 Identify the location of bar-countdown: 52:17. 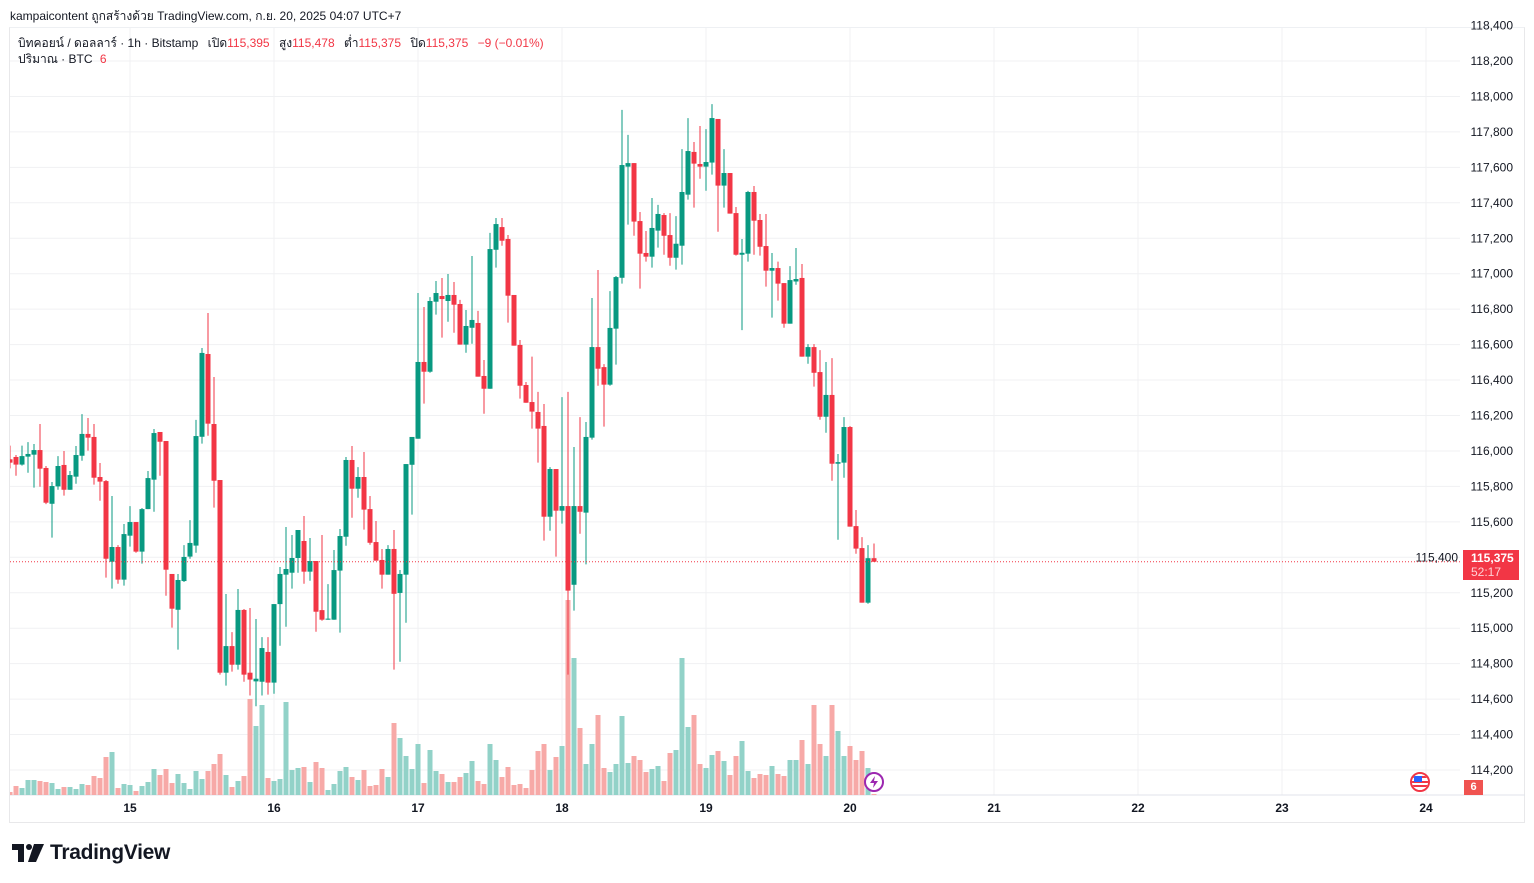
(1486, 572).